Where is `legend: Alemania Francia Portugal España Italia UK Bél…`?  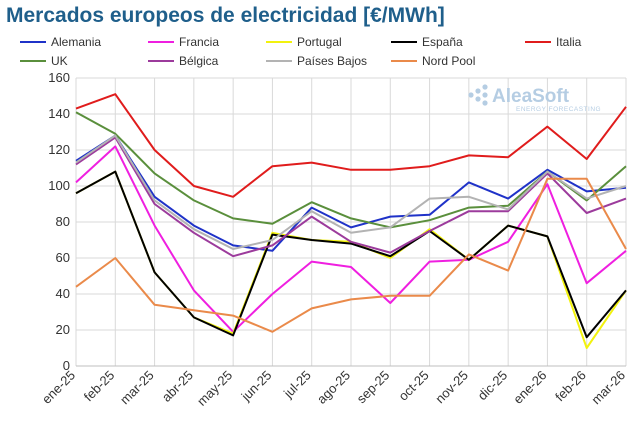 legend: Alemania Francia Portugal España Italia UK Bél… is located at coordinates (301, 51).